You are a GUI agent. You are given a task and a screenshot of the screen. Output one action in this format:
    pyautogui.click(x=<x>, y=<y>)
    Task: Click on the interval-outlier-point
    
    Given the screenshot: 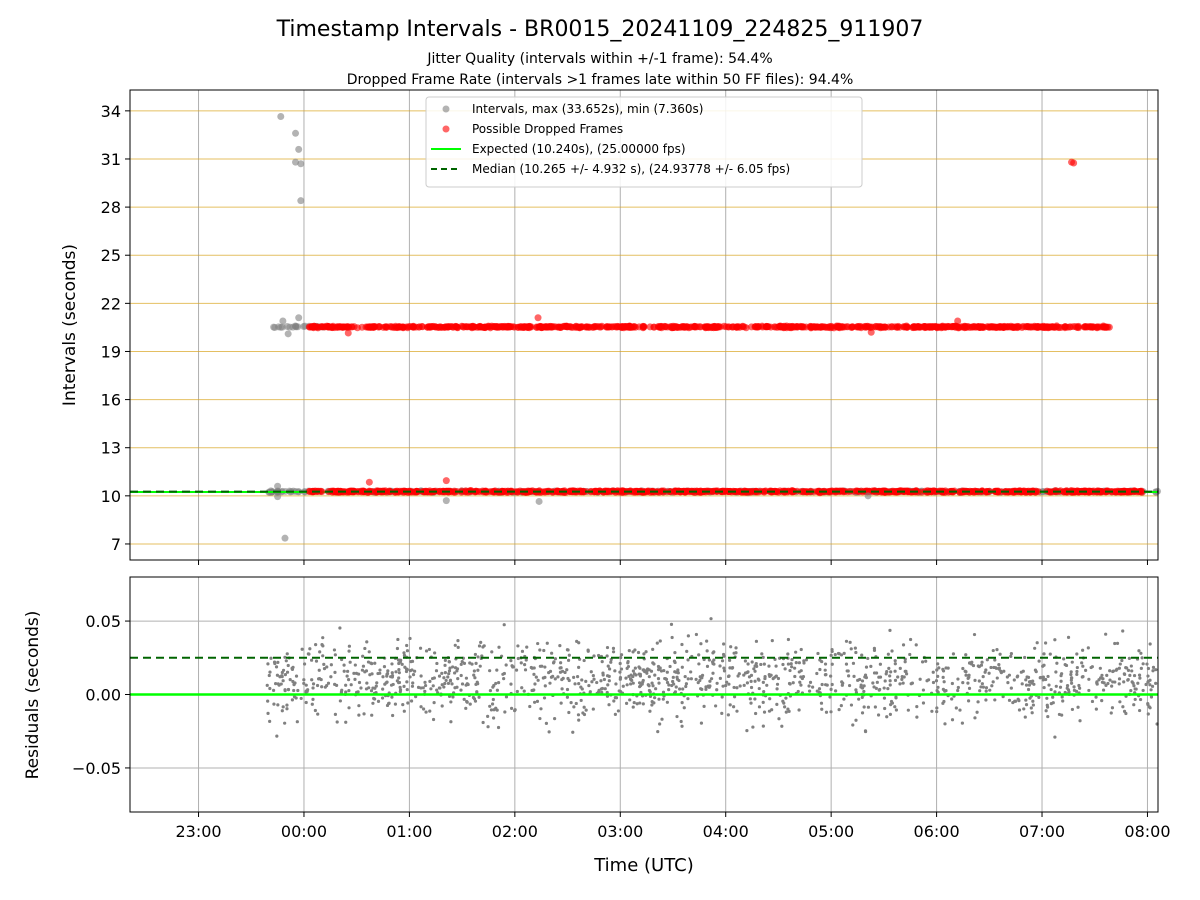 What is the action you would take?
    pyautogui.click(x=278, y=497)
    